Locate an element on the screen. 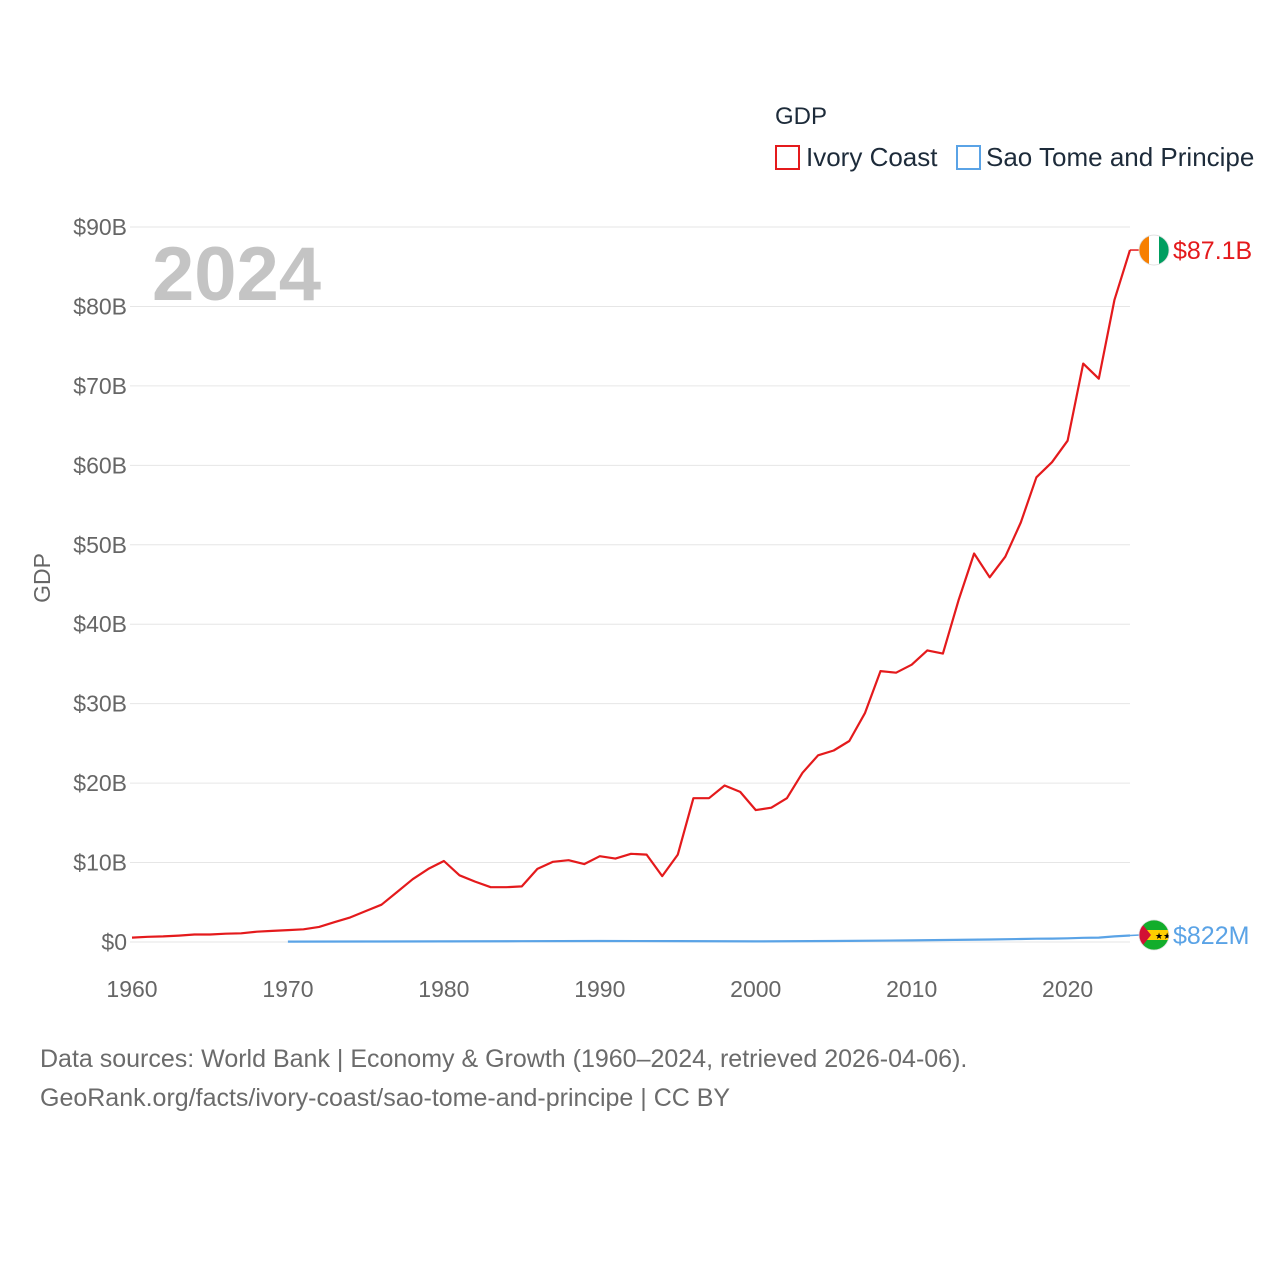 The image size is (1280, 1280). y-tick-label: $80B is located at coordinates (100, 306).